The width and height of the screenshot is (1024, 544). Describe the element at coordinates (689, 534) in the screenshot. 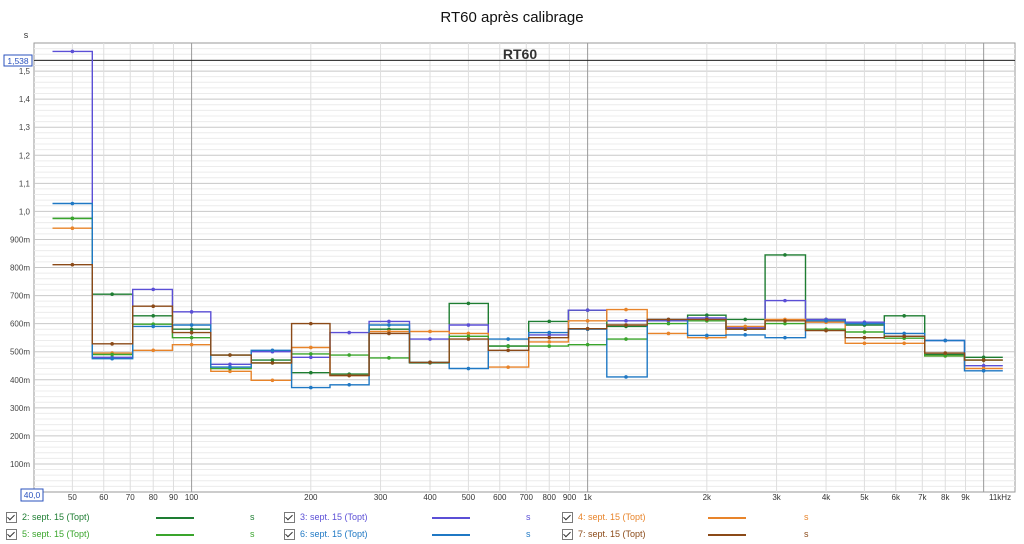

I see `legend-item: 7: sept. 15 (Topt) s` at that location.